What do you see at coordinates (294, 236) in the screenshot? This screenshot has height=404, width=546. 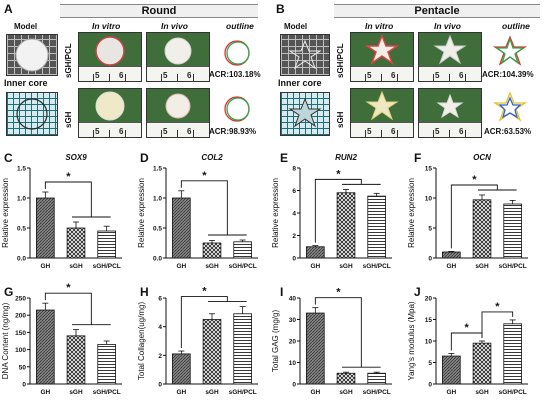 I see `chart-e-ytick-label: 2` at bounding box center [294, 236].